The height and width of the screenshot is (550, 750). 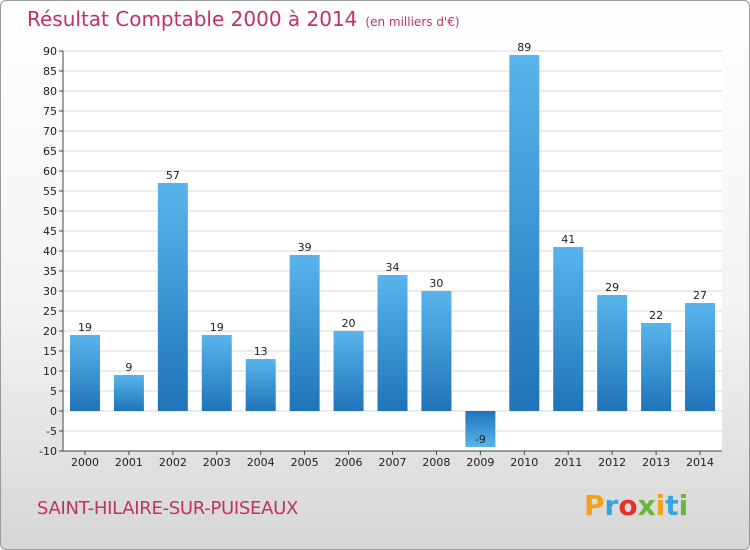 I want to click on y-tick-label: 75, so click(x=50, y=111).